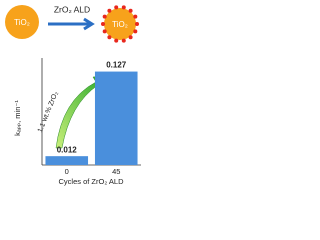 The height and width of the screenshot is (240, 320). What do you see at coordinates (67, 149) in the screenshot?
I see `value-label: 0.012` at bounding box center [67, 149].